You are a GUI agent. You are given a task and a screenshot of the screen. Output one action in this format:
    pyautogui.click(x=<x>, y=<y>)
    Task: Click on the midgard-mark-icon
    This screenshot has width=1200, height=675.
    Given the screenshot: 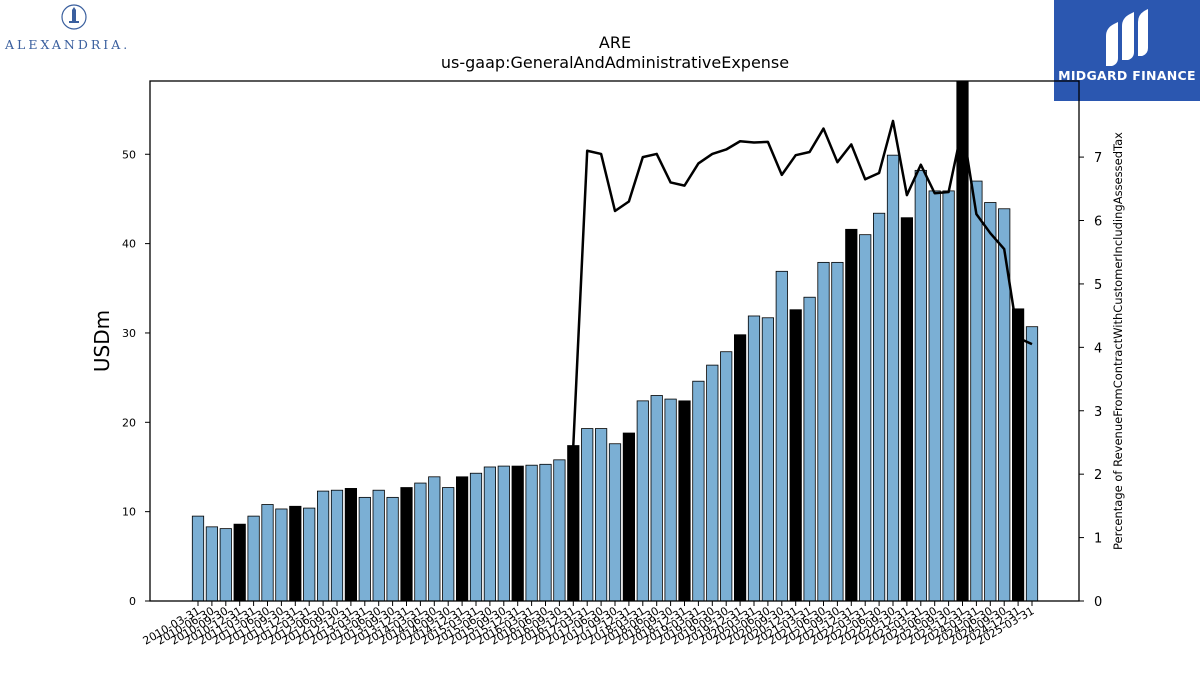 What is the action you would take?
    pyautogui.click(x=1127, y=37)
    